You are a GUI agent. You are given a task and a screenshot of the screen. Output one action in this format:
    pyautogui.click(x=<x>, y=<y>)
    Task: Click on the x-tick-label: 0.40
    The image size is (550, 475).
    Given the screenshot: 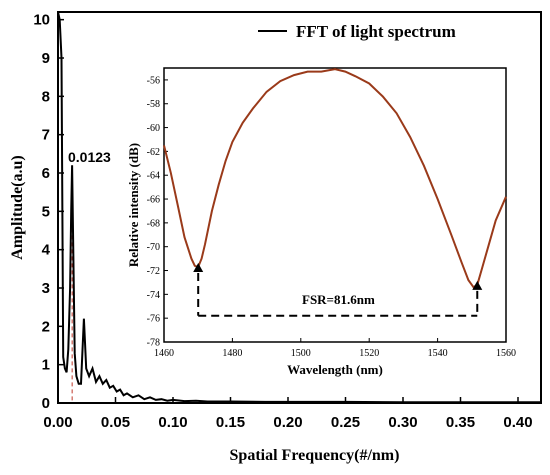 What is the action you would take?
    pyautogui.click(x=517, y=422)
    